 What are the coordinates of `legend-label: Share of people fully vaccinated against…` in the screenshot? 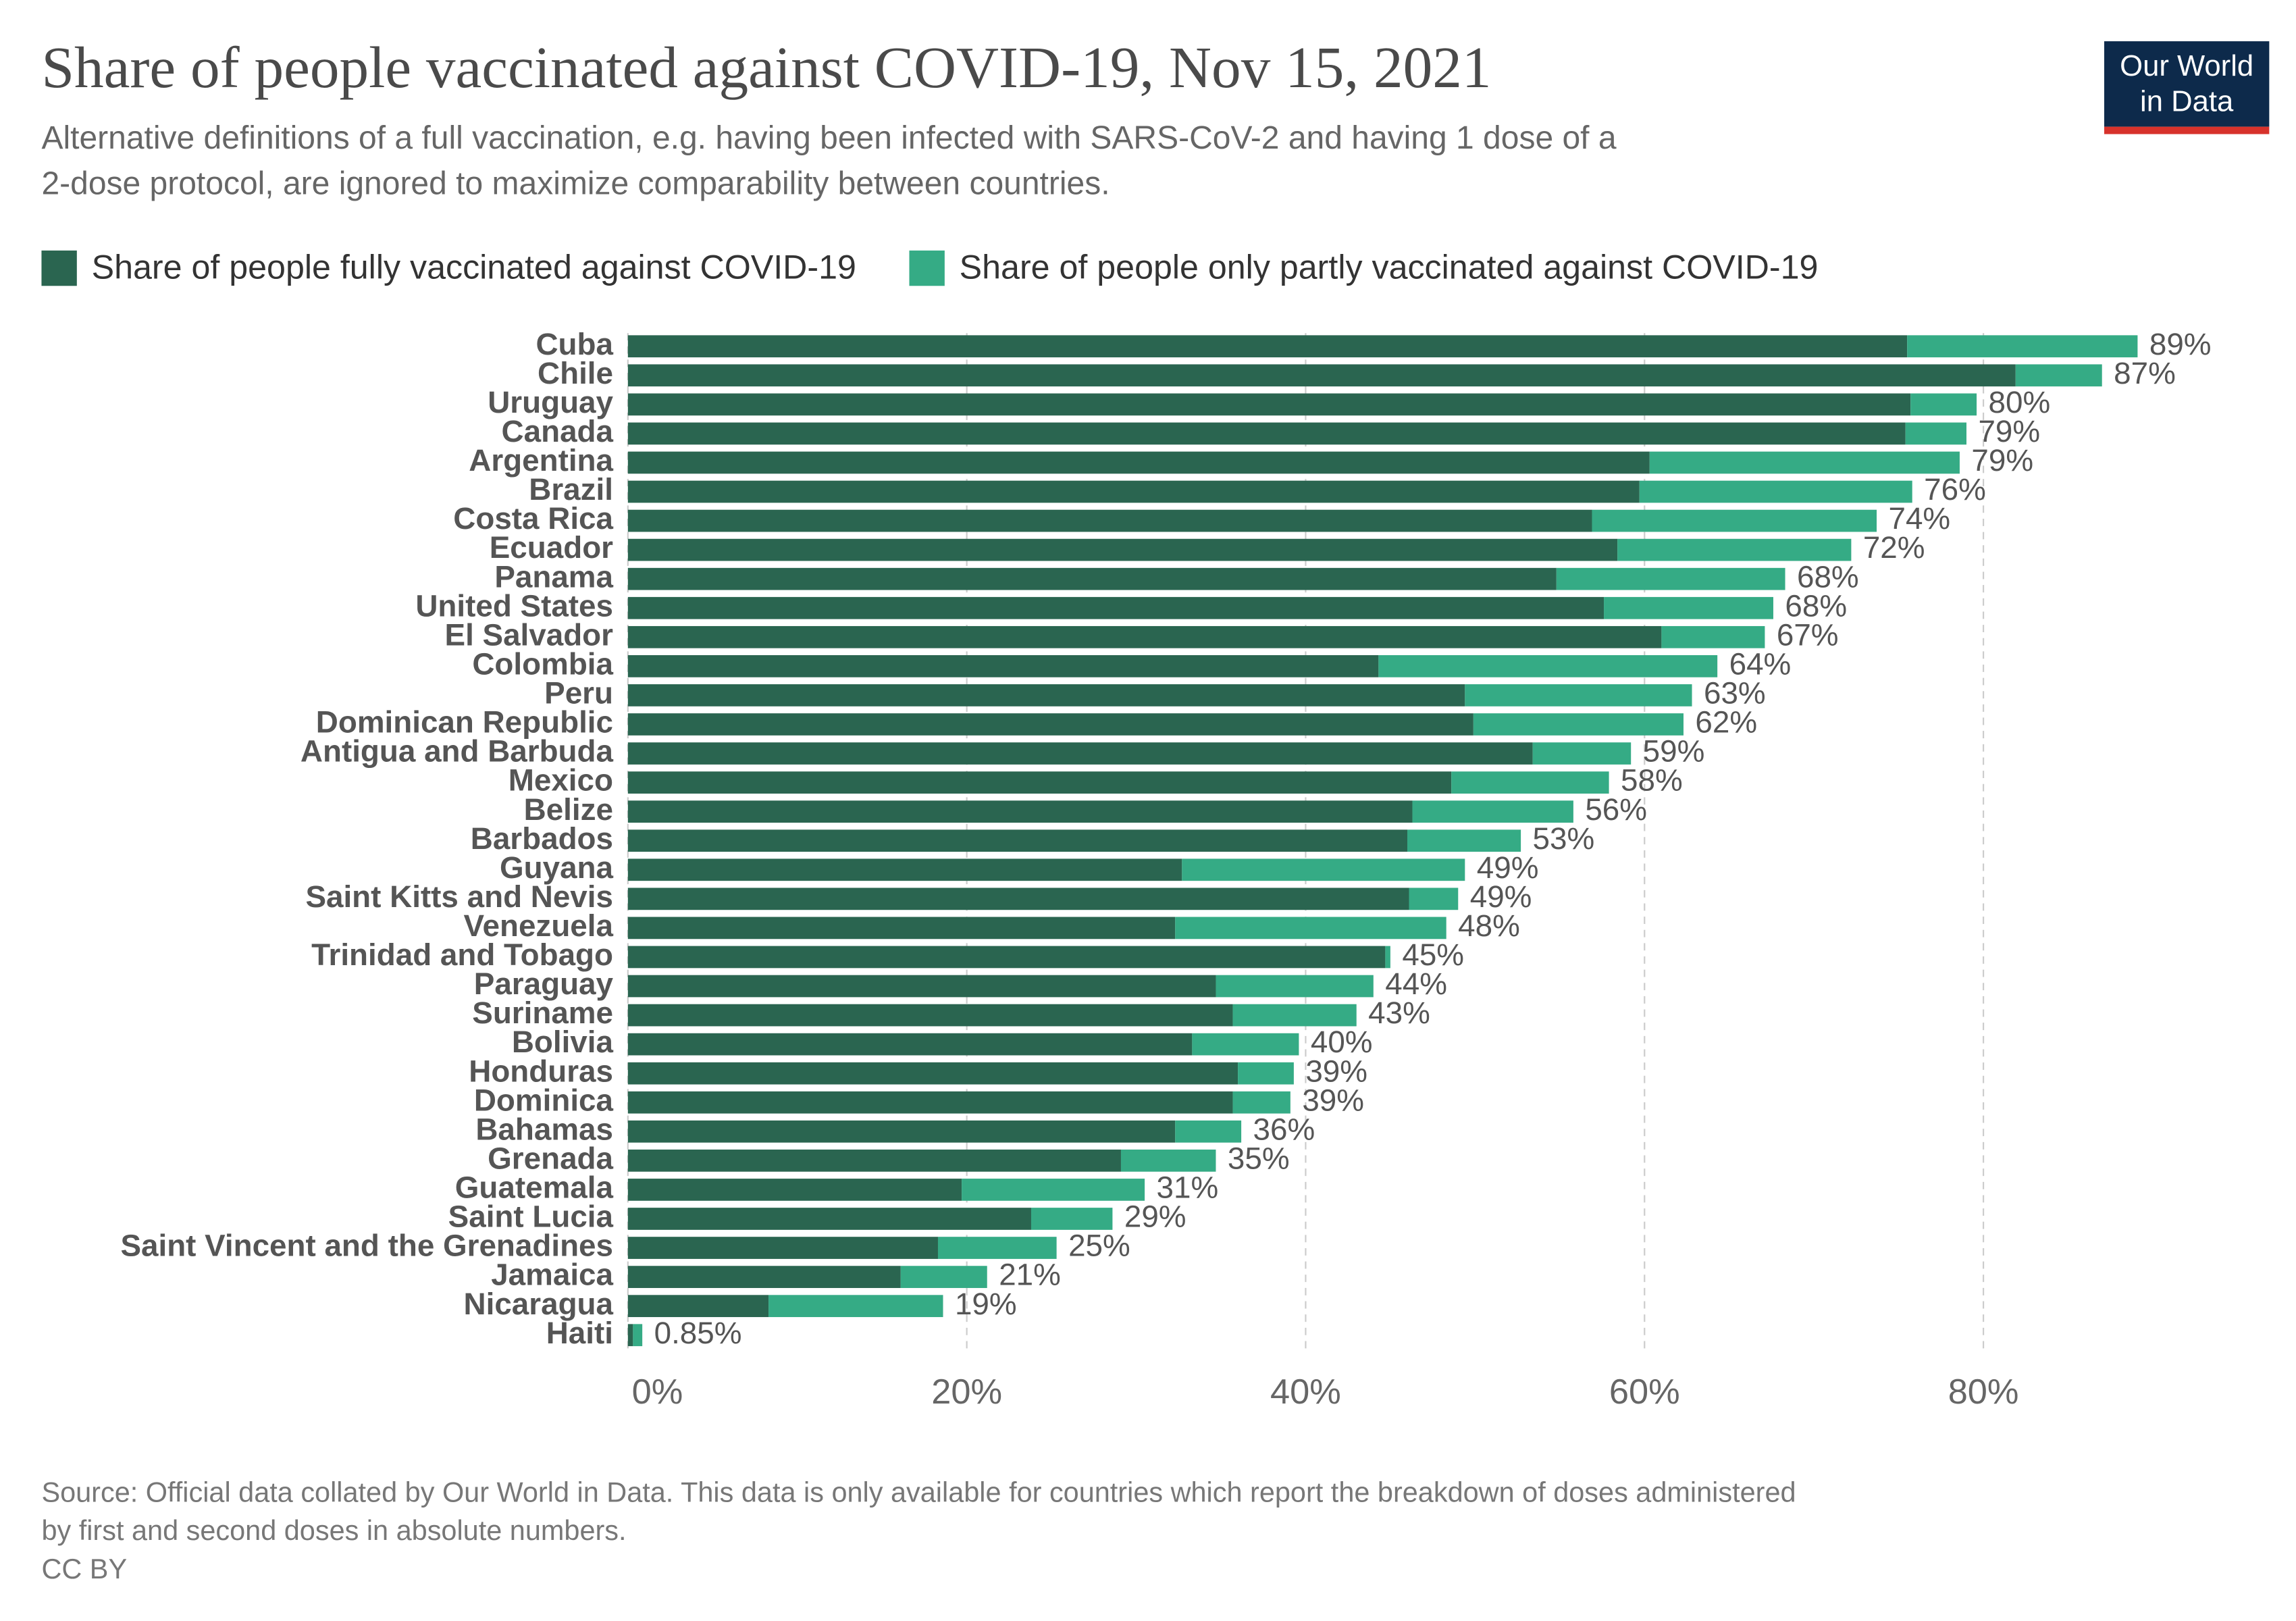 It's located at (474, 267).